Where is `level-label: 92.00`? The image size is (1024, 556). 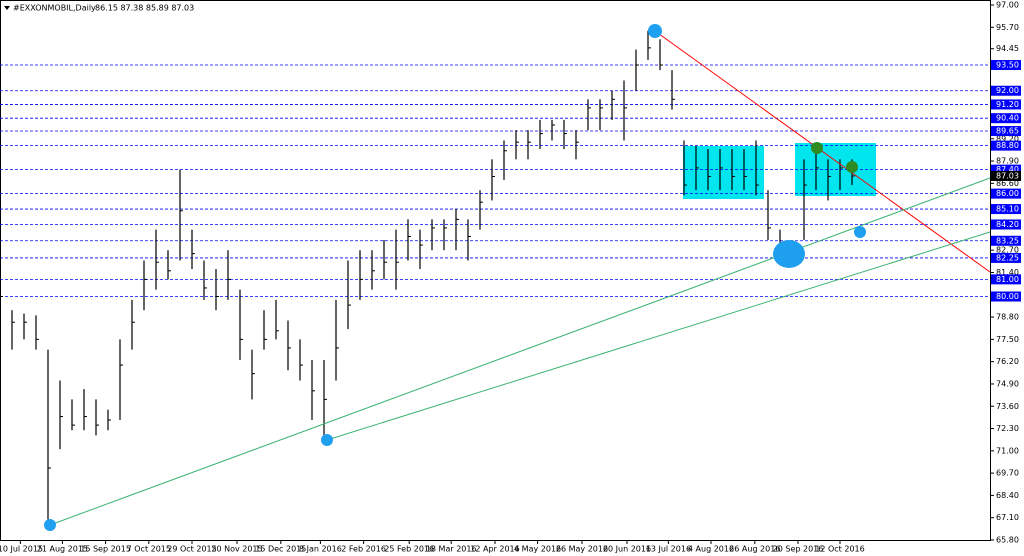 level-label: 92.00 is located at coordinates (1007, 90).